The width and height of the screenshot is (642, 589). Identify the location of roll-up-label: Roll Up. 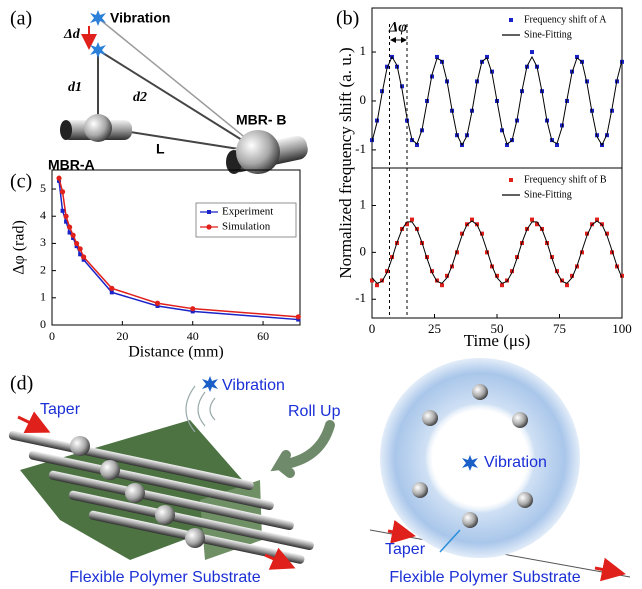
(314, 411).